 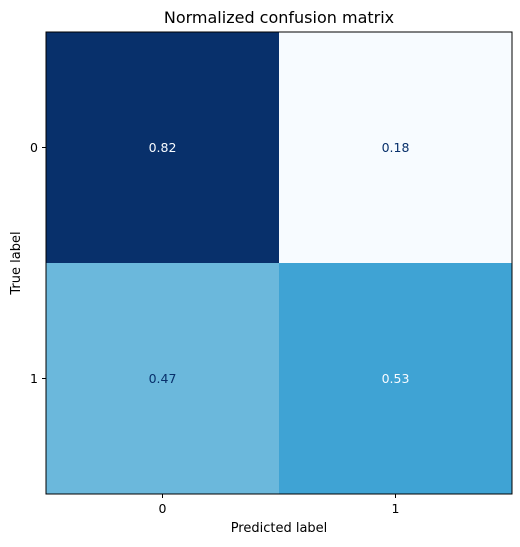 I want to click on x-axis-label: Predicted label, so click(x=279, y=528).